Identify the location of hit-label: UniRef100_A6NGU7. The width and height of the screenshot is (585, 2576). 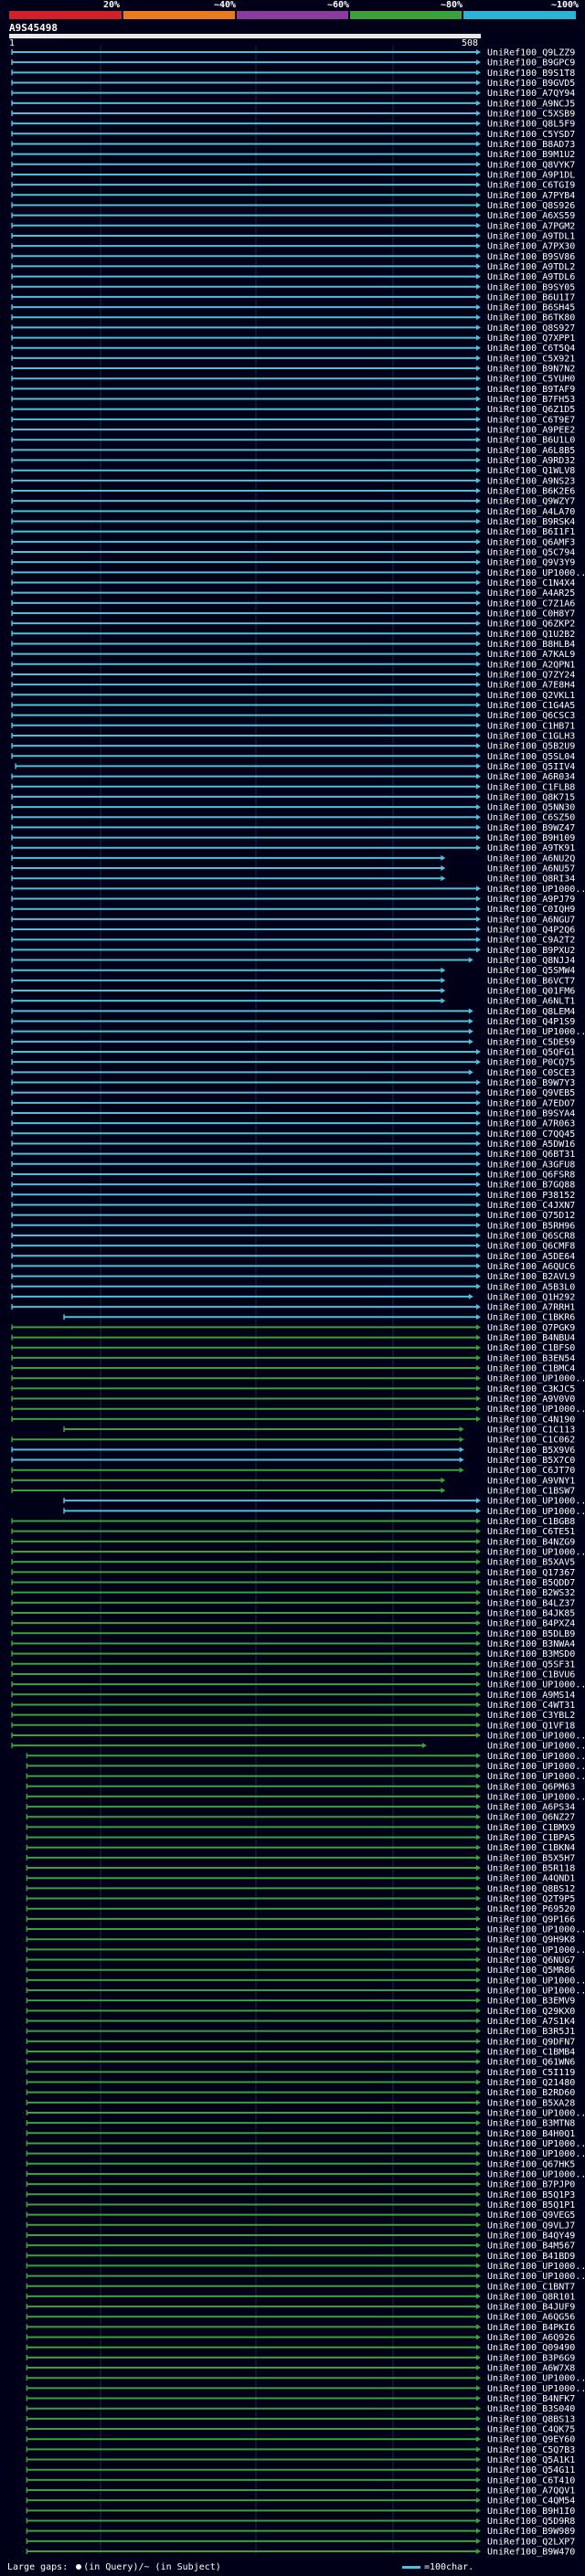
(531, 920).